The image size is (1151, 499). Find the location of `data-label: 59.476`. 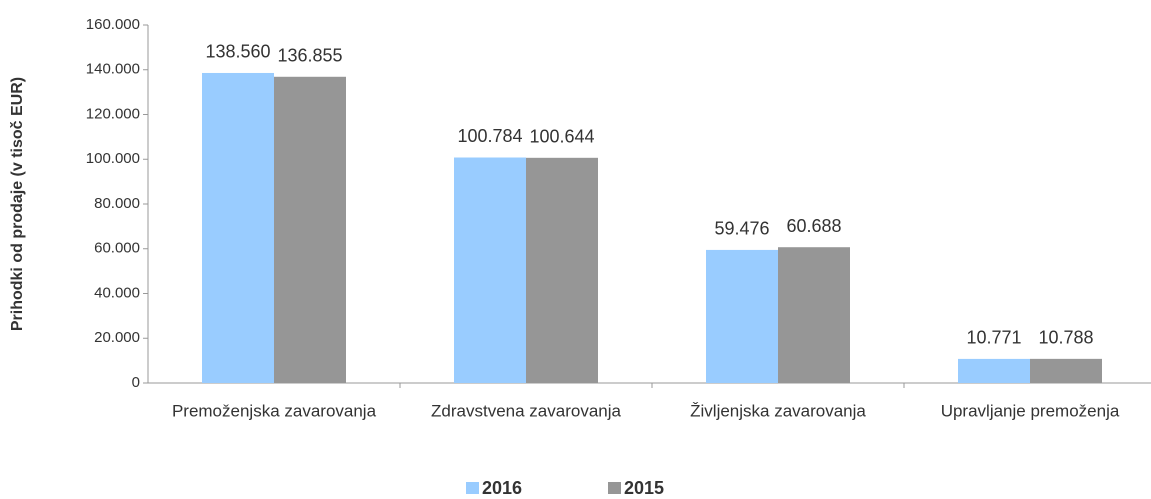

data-label: 59.476 is located at coordinates (741, 229).